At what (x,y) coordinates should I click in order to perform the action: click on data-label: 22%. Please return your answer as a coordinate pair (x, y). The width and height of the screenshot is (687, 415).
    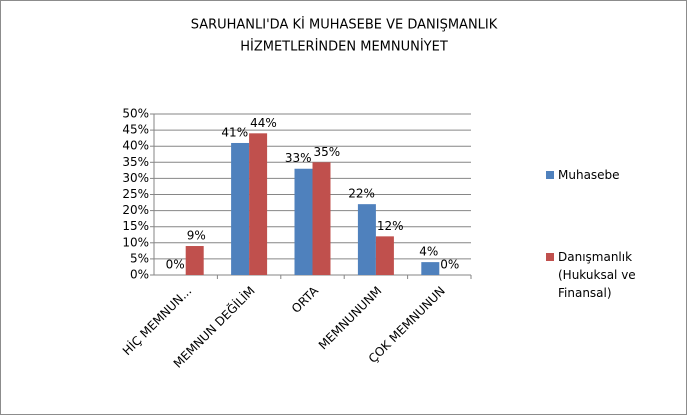
    Looking at the image, I should click on (361, 194).